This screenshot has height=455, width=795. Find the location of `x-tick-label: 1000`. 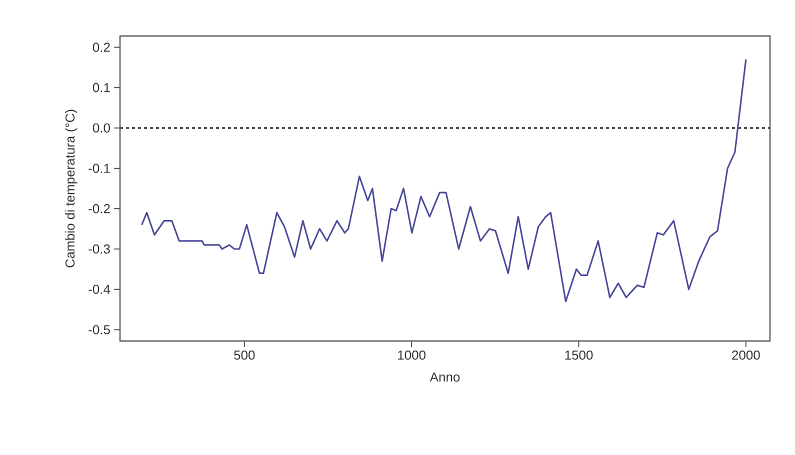

x-tick-label: 1000 is located at coordinates (412, 355).